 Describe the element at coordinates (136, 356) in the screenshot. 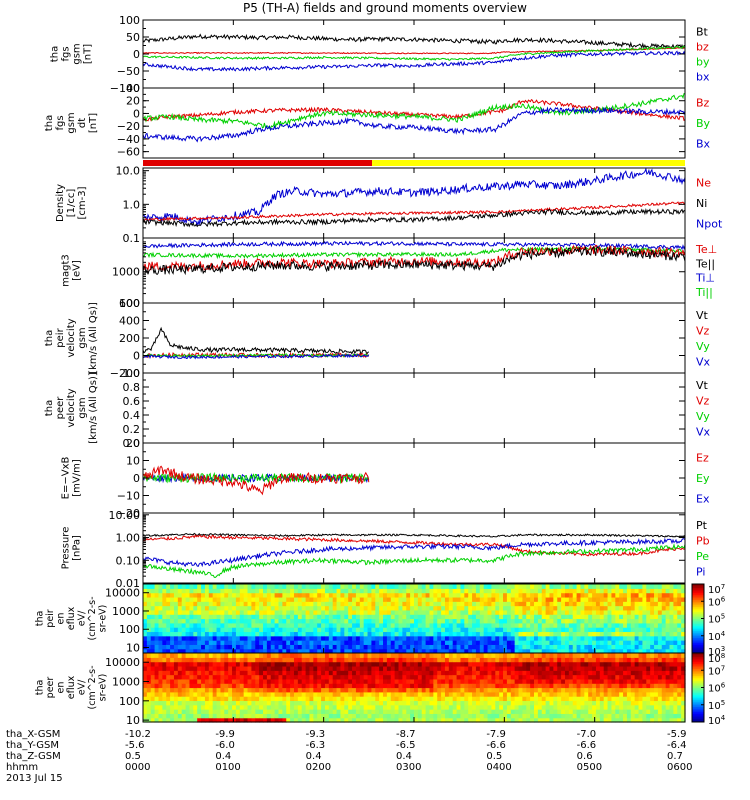

I see `ytick-label-peir-velocity: 0` at that location.